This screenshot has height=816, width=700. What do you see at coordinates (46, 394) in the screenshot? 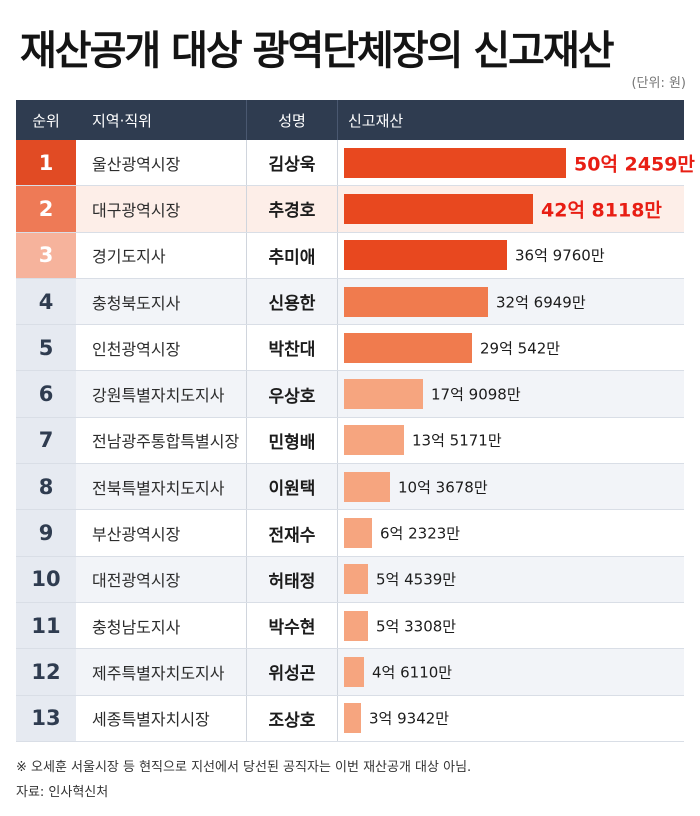
I see `rank-cell: 6` at bounding box center [46, 394].